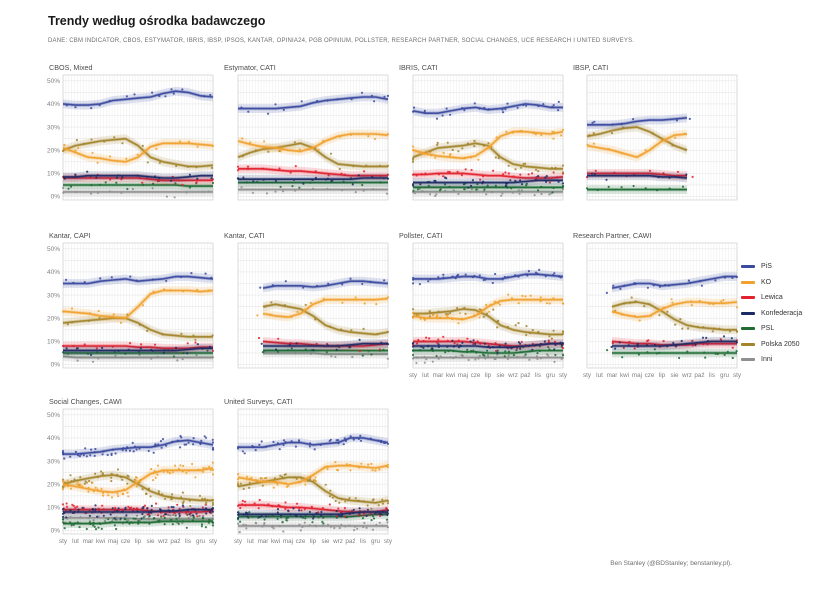  Describe the element at coordinates (315, 143) in the screenshot. I see `scatter-ko` at that location.